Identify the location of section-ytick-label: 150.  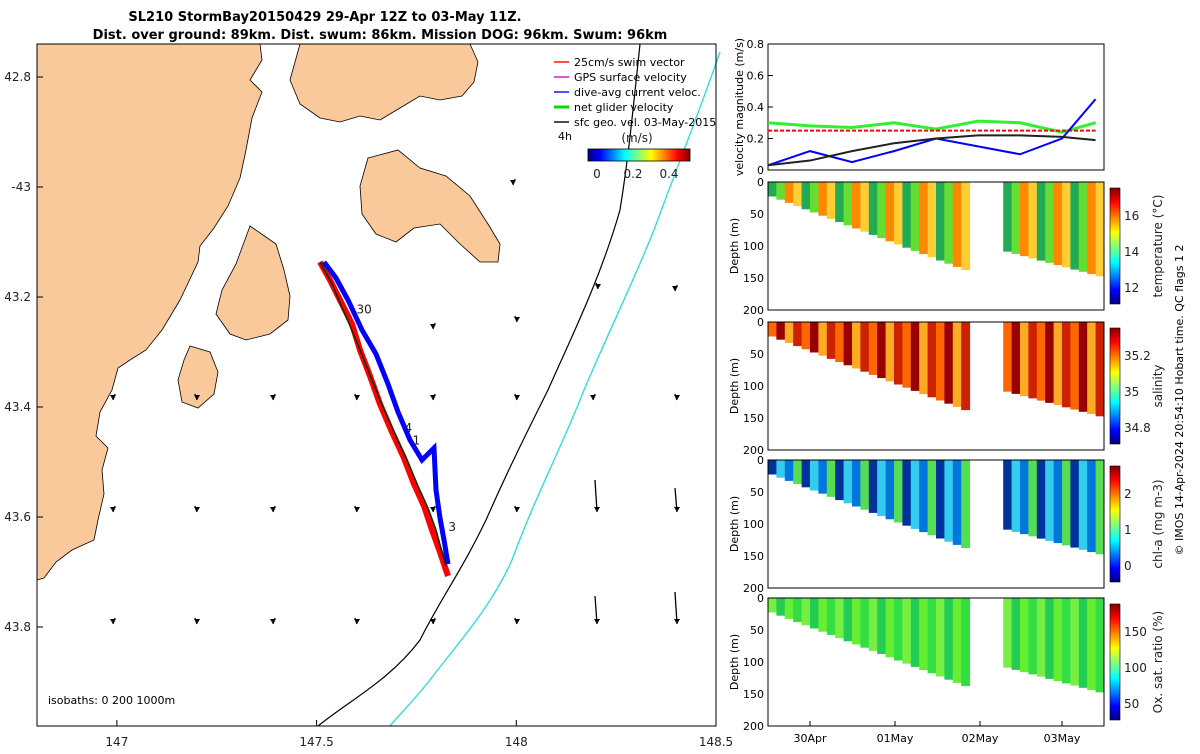
(753, 556).